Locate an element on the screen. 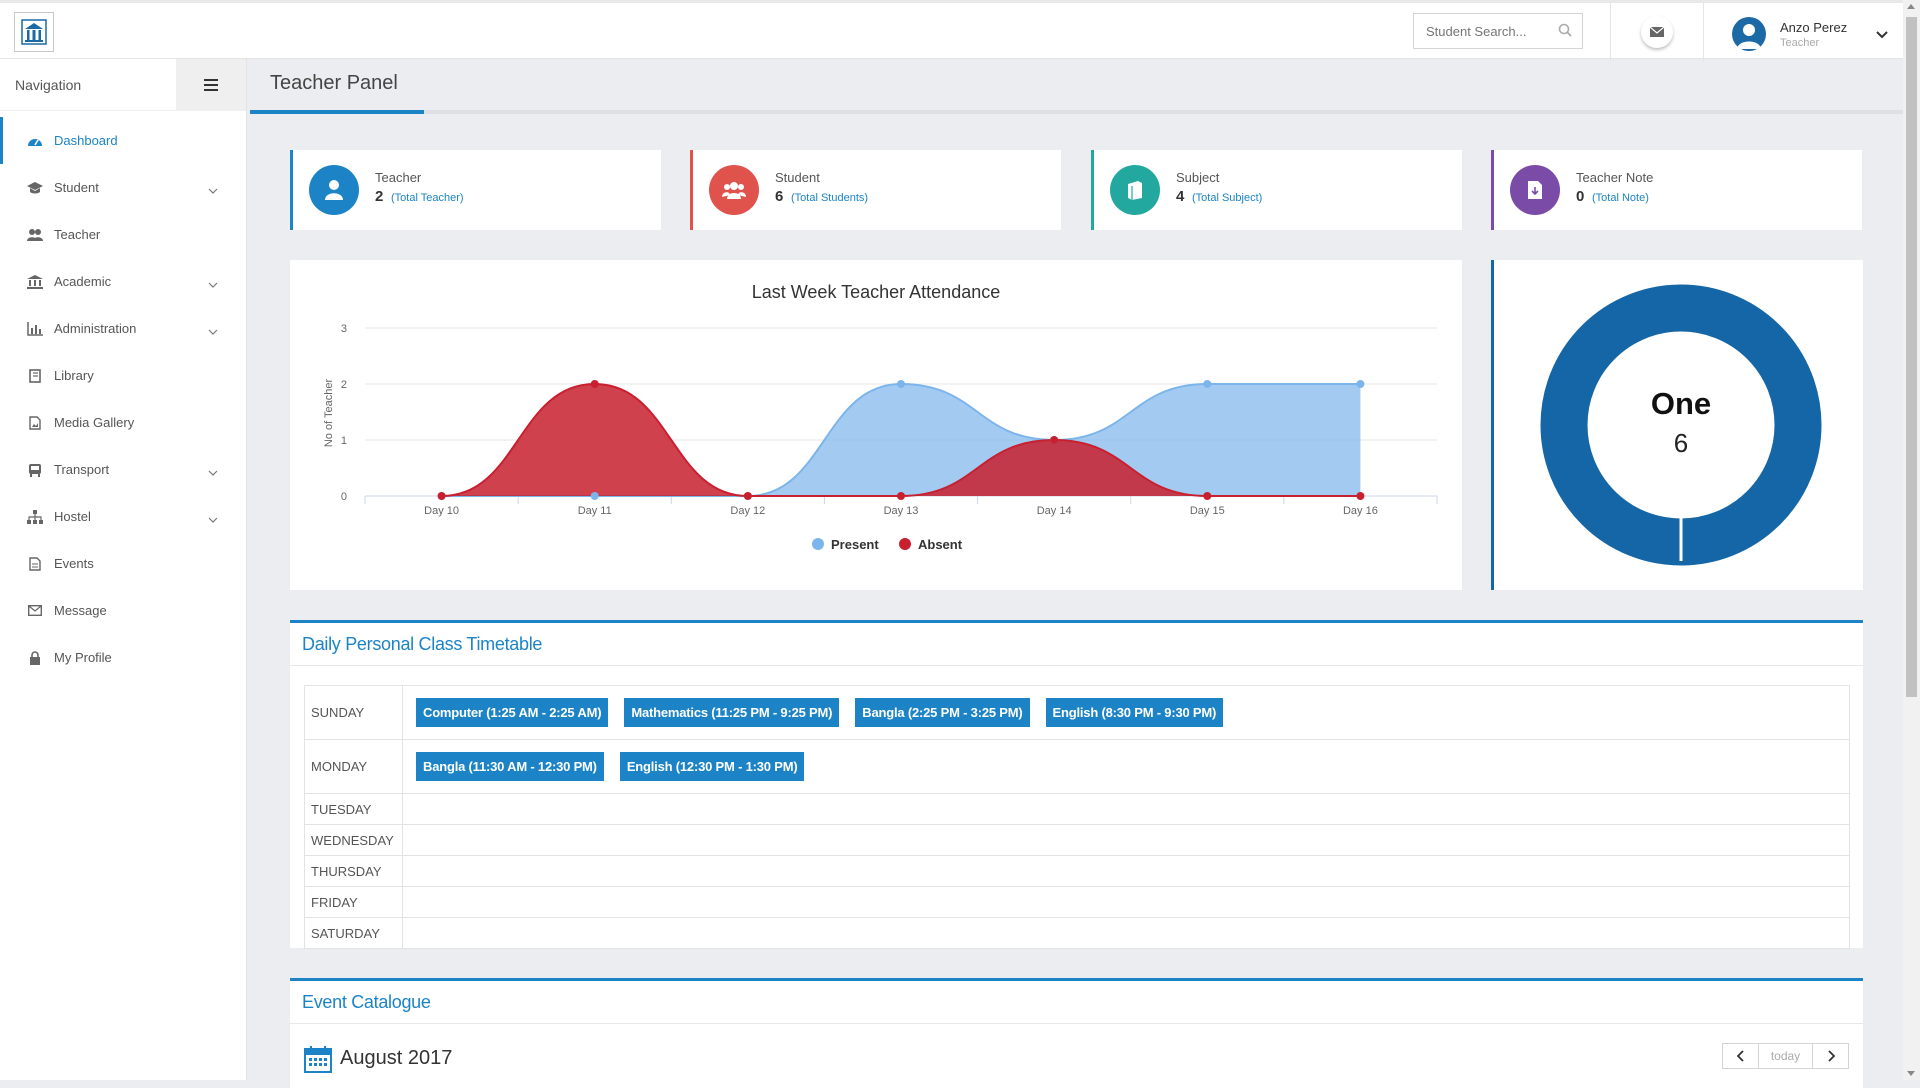 The height and width of the screenshot is (1088, 1920). user-role: Teacher is located at coordinates (1800, 43).